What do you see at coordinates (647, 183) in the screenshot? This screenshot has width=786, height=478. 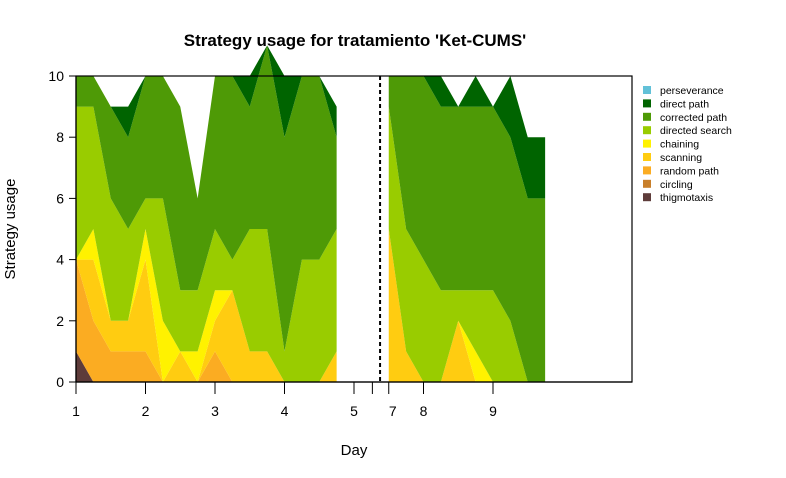 I see `legend-swatch-circling` at bounding box center [647, 183].